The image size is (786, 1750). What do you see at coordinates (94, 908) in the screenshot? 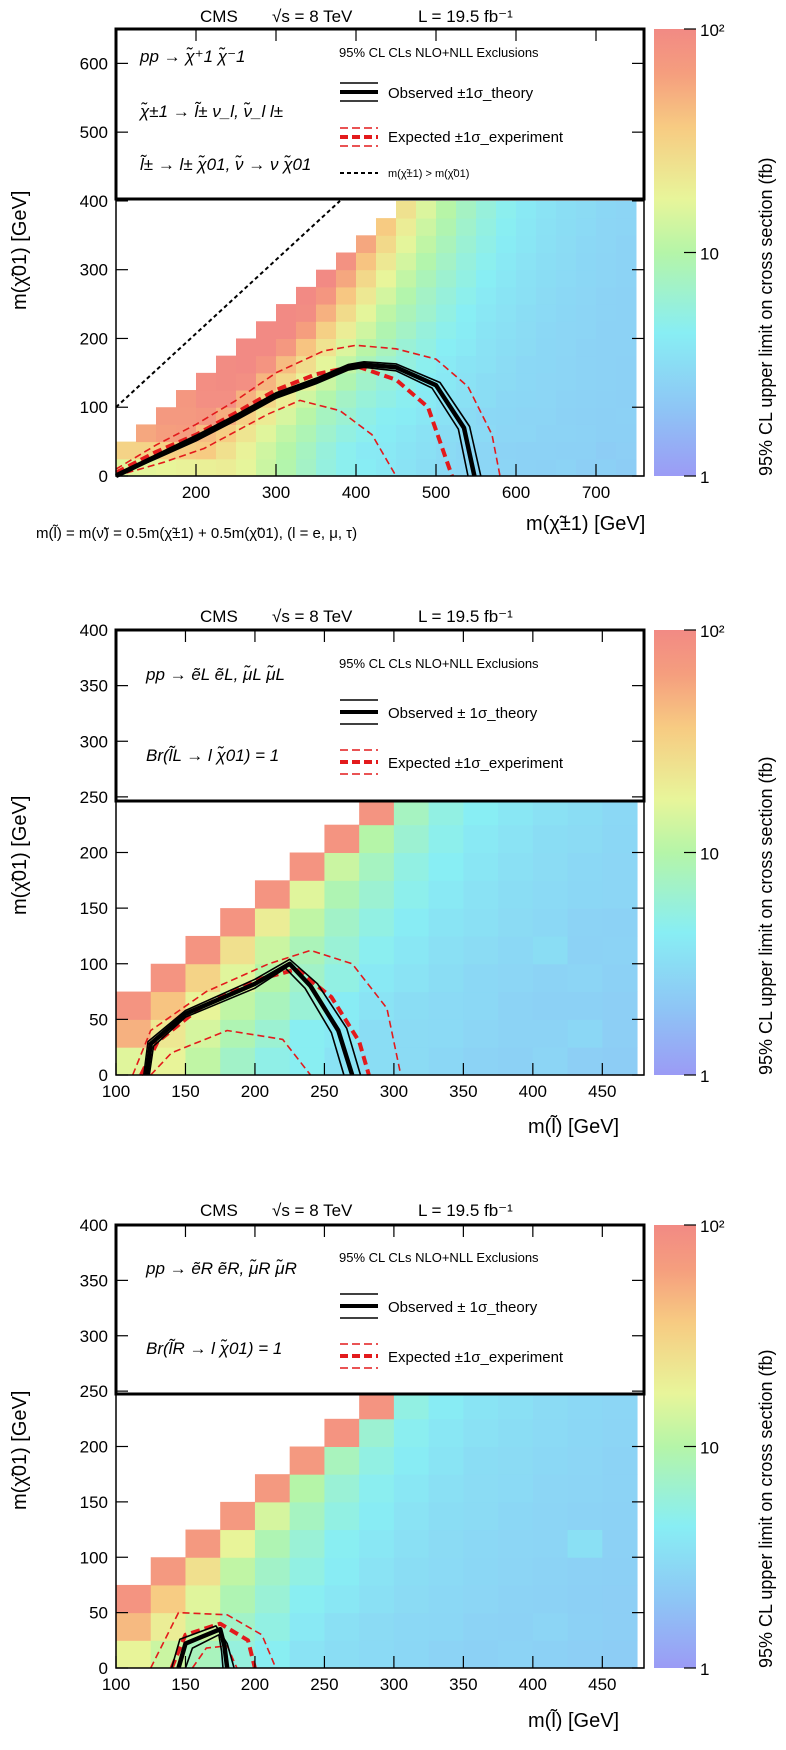
I see `y-tick-label: 150` at bounding box center [94, 908].